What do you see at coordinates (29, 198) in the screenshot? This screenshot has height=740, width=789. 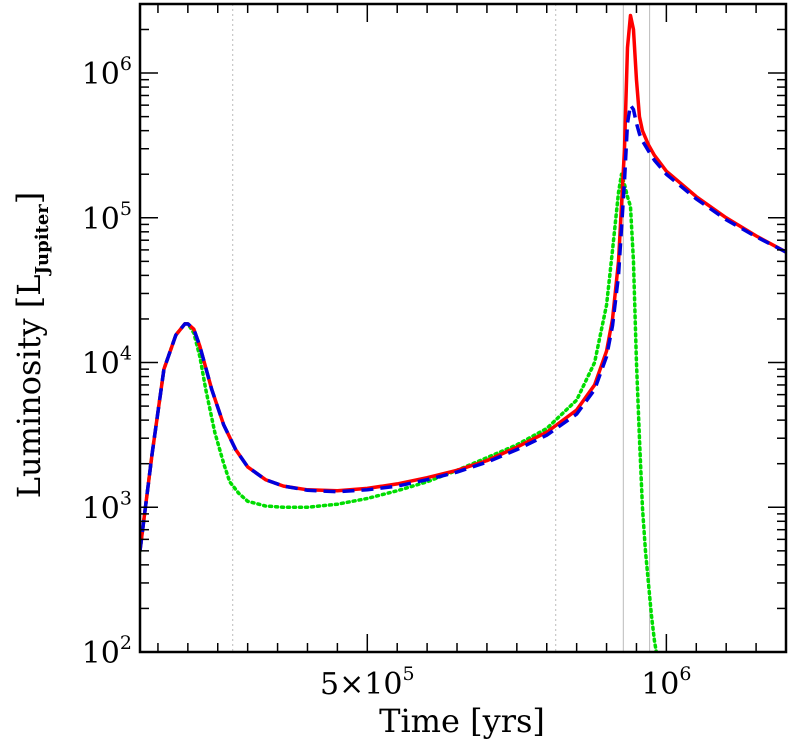 I see `y-axis-title-suffix: ]` at bounding box center [29, 198].